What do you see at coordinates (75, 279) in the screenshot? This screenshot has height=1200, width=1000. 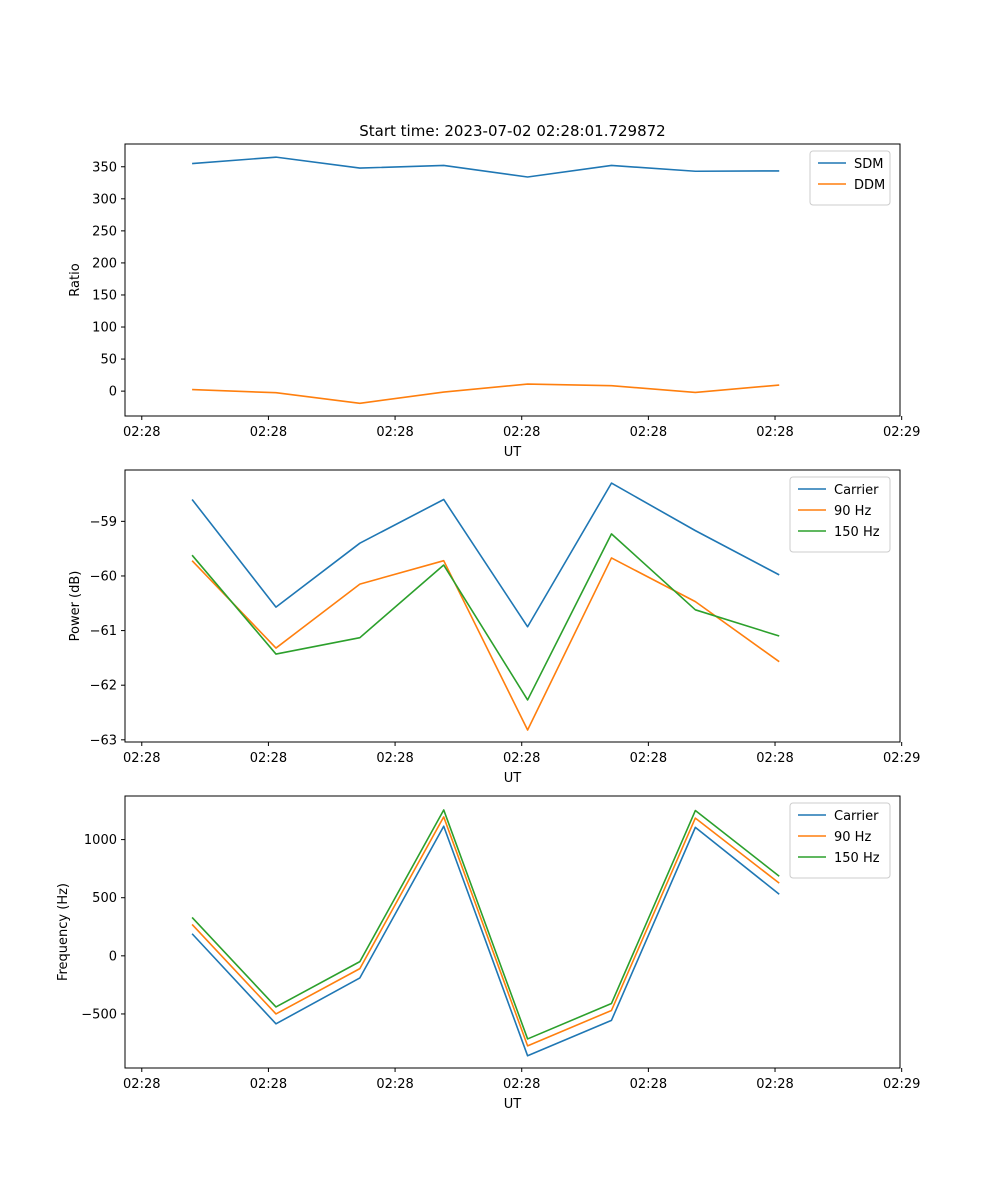 I see `y-axis-label: Ratio` at bounding box center [75, 279].